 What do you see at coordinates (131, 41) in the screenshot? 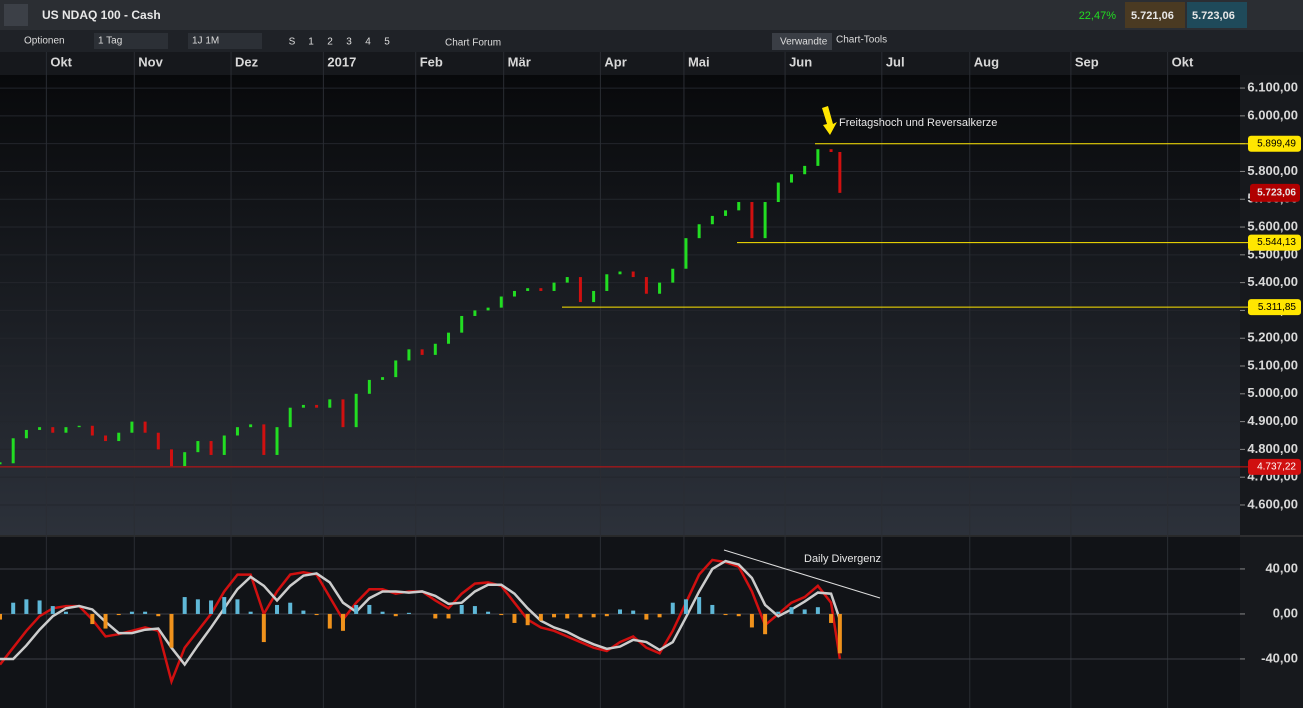
I see `interval-select` at bounding box center [131, 41].